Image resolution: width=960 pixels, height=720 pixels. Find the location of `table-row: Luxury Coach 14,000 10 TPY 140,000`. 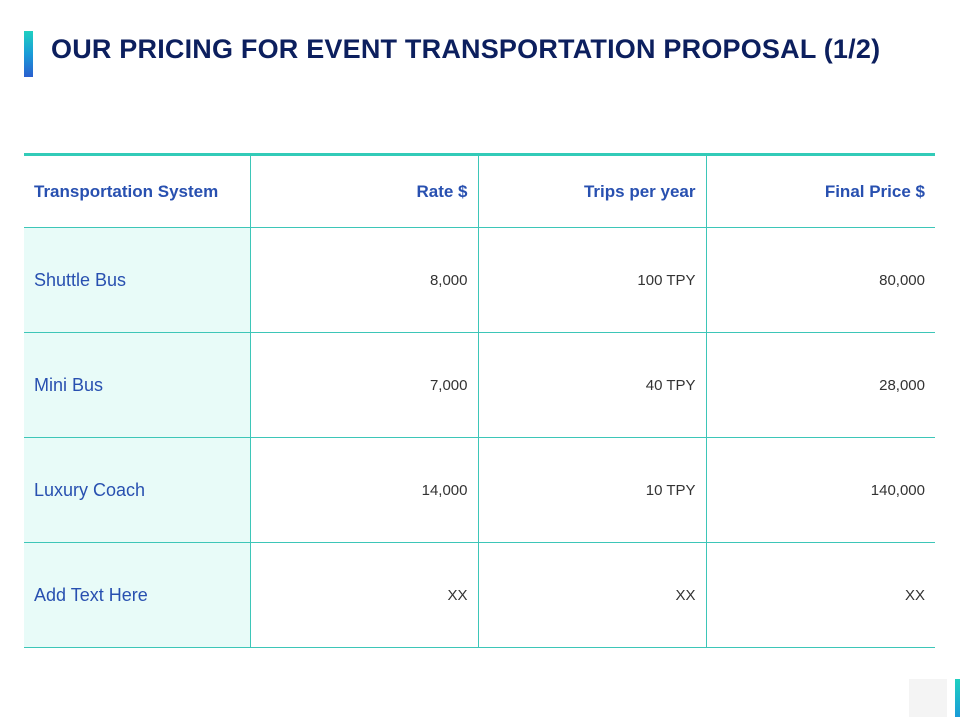

table-row: Luxury Coach 14,000 10 TPY 140,000 is located at coordinates (479, 490).